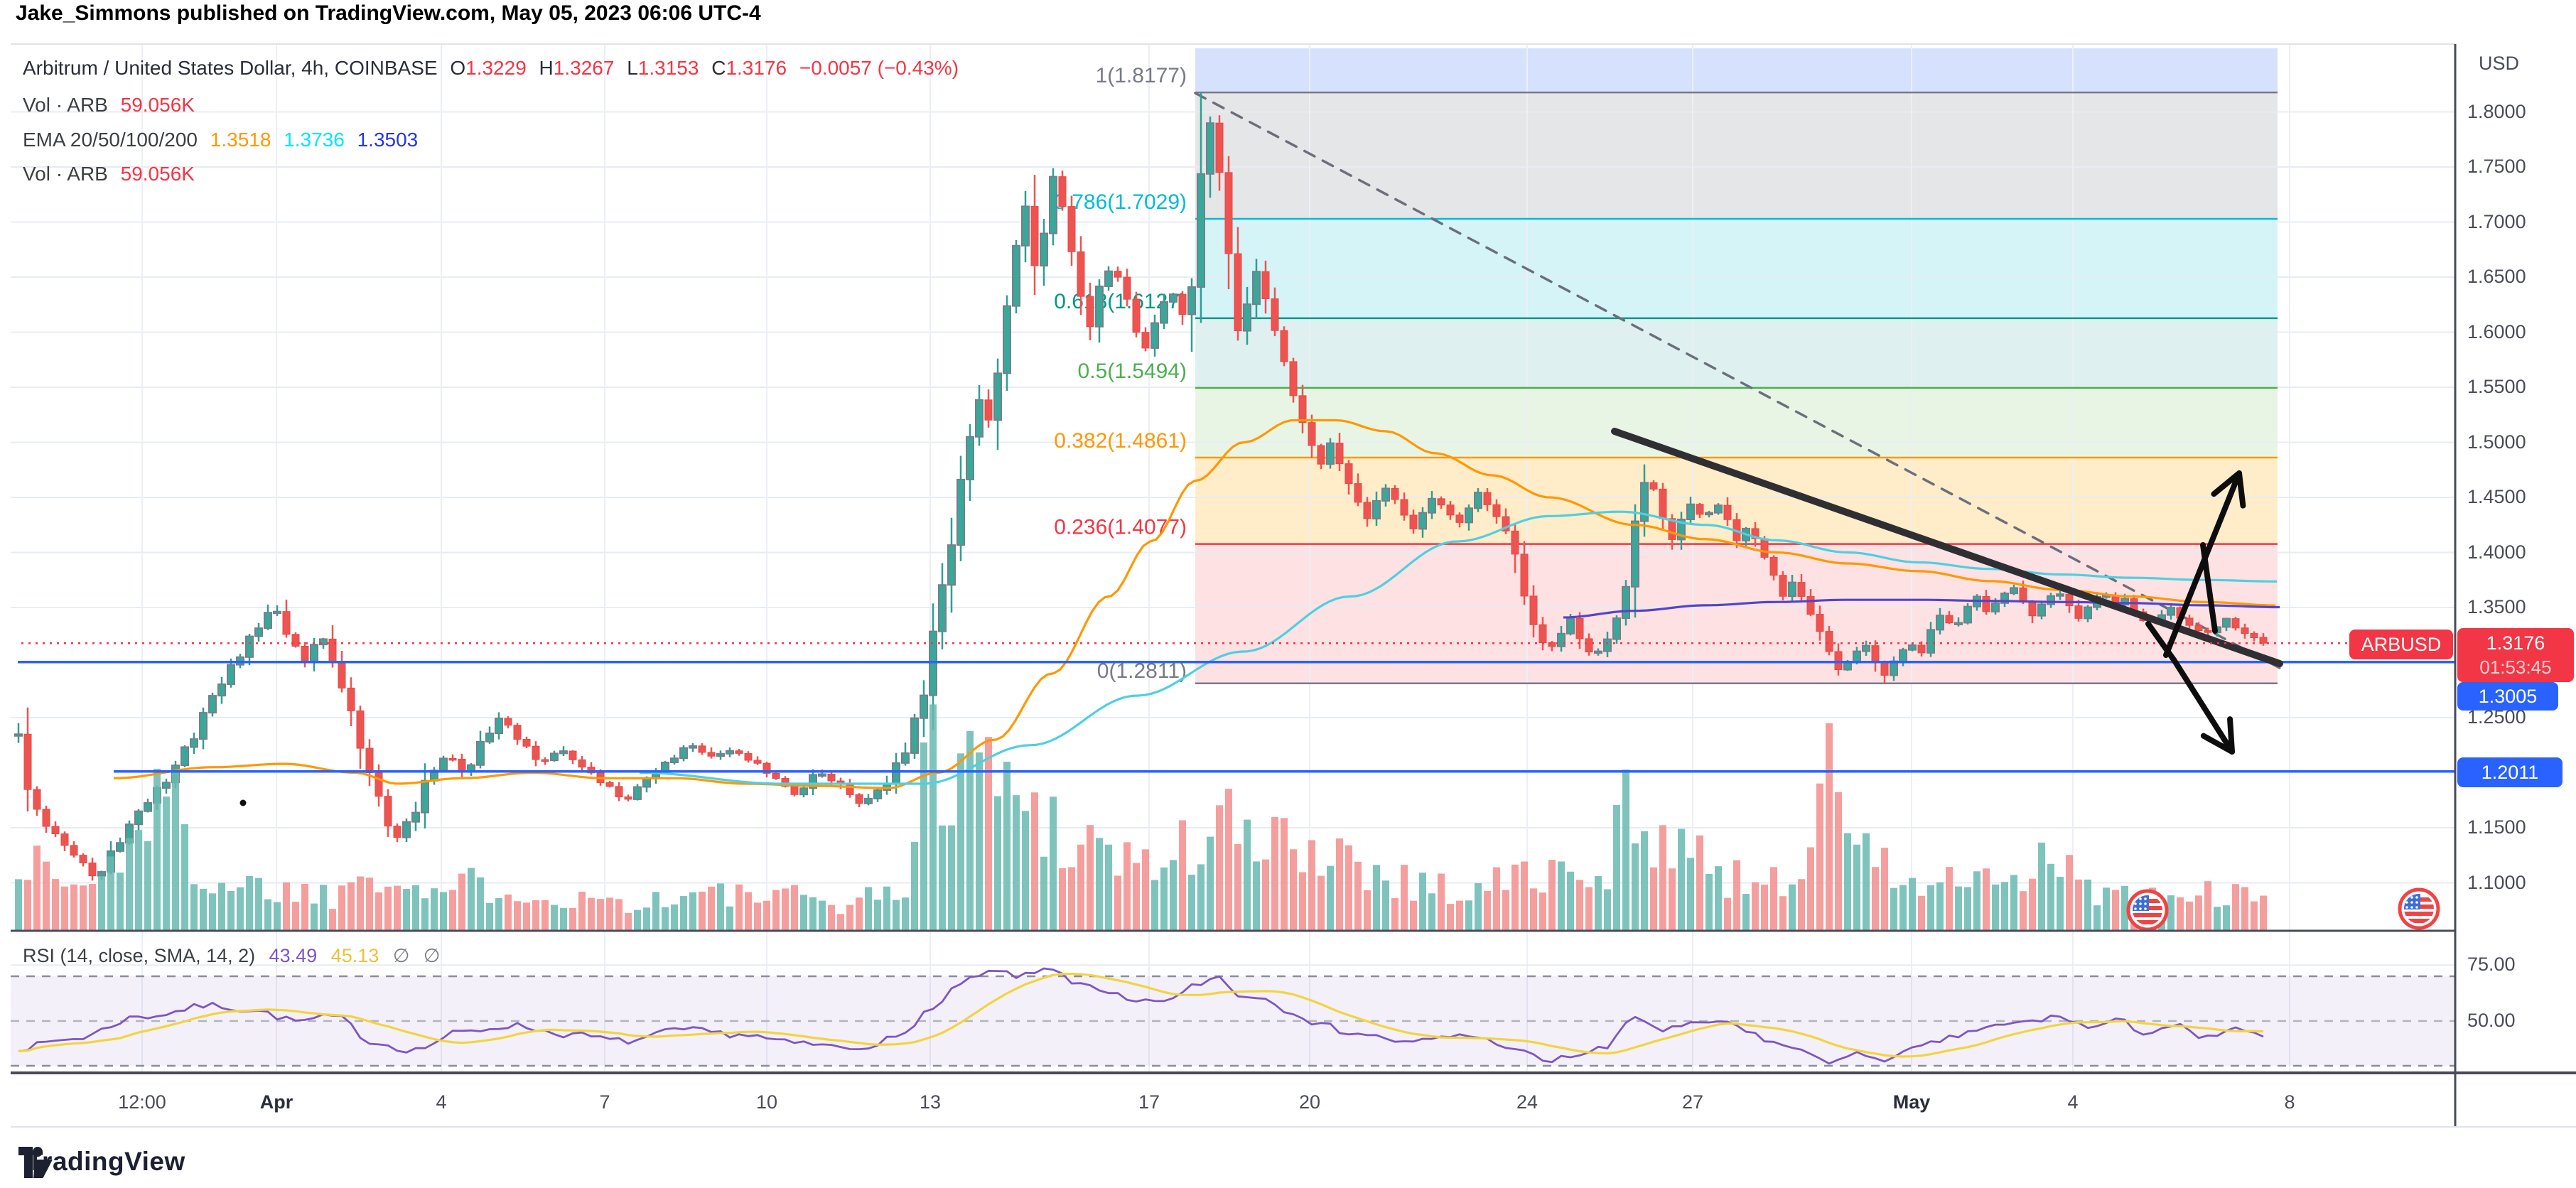 This screenshot has width=2576, height=1188. I want to click on ray1-price: 1.3005, so click(2508, 696).